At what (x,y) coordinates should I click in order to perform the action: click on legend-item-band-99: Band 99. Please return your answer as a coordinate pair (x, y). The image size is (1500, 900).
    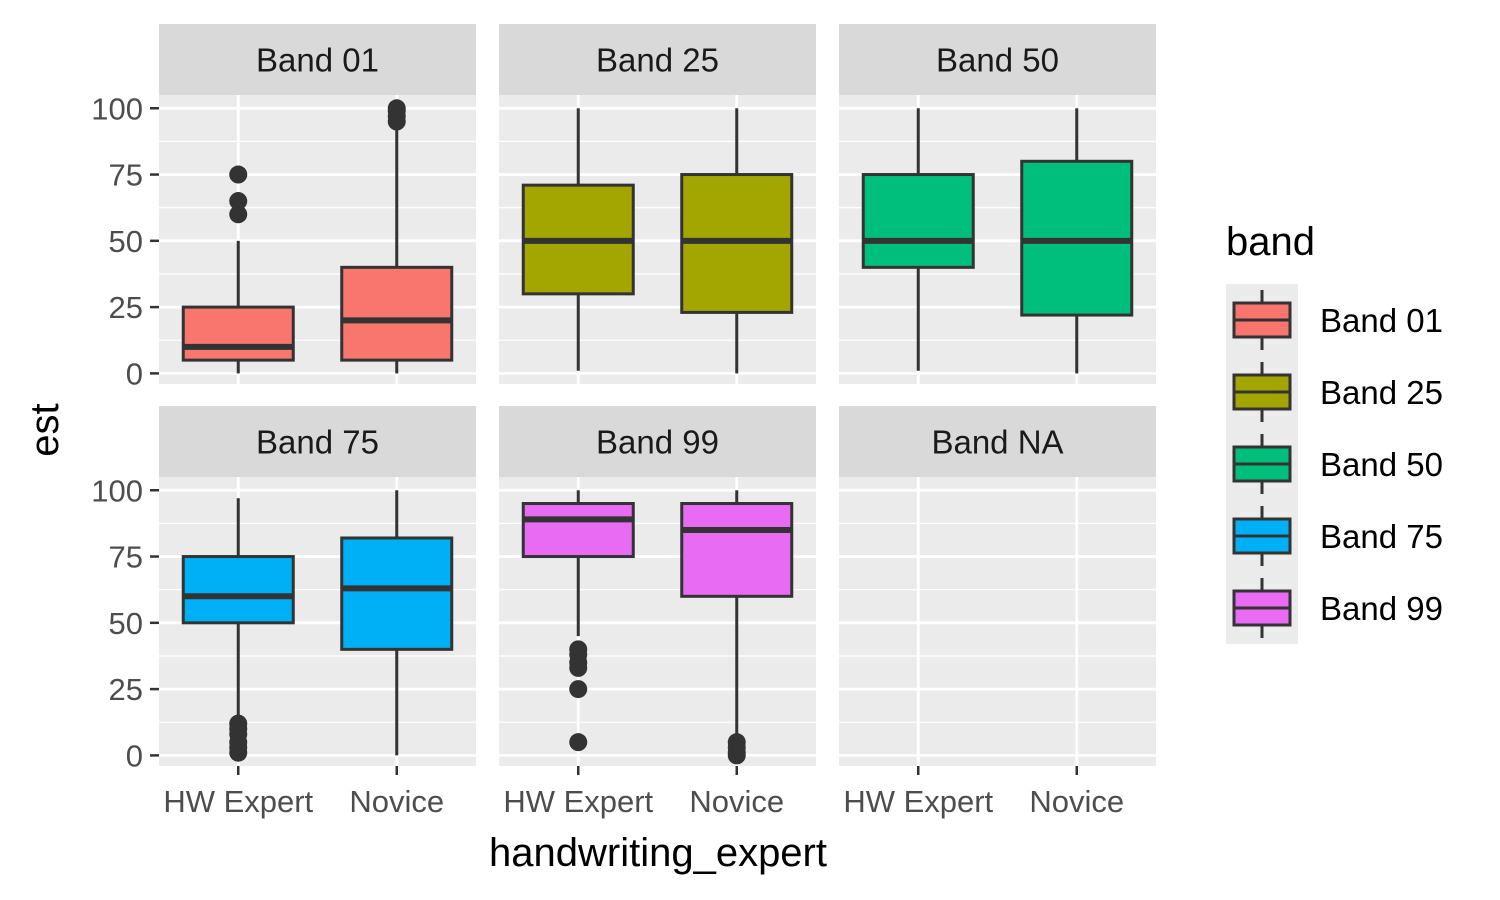
    Looking at the image, I should click on (1337, 608).